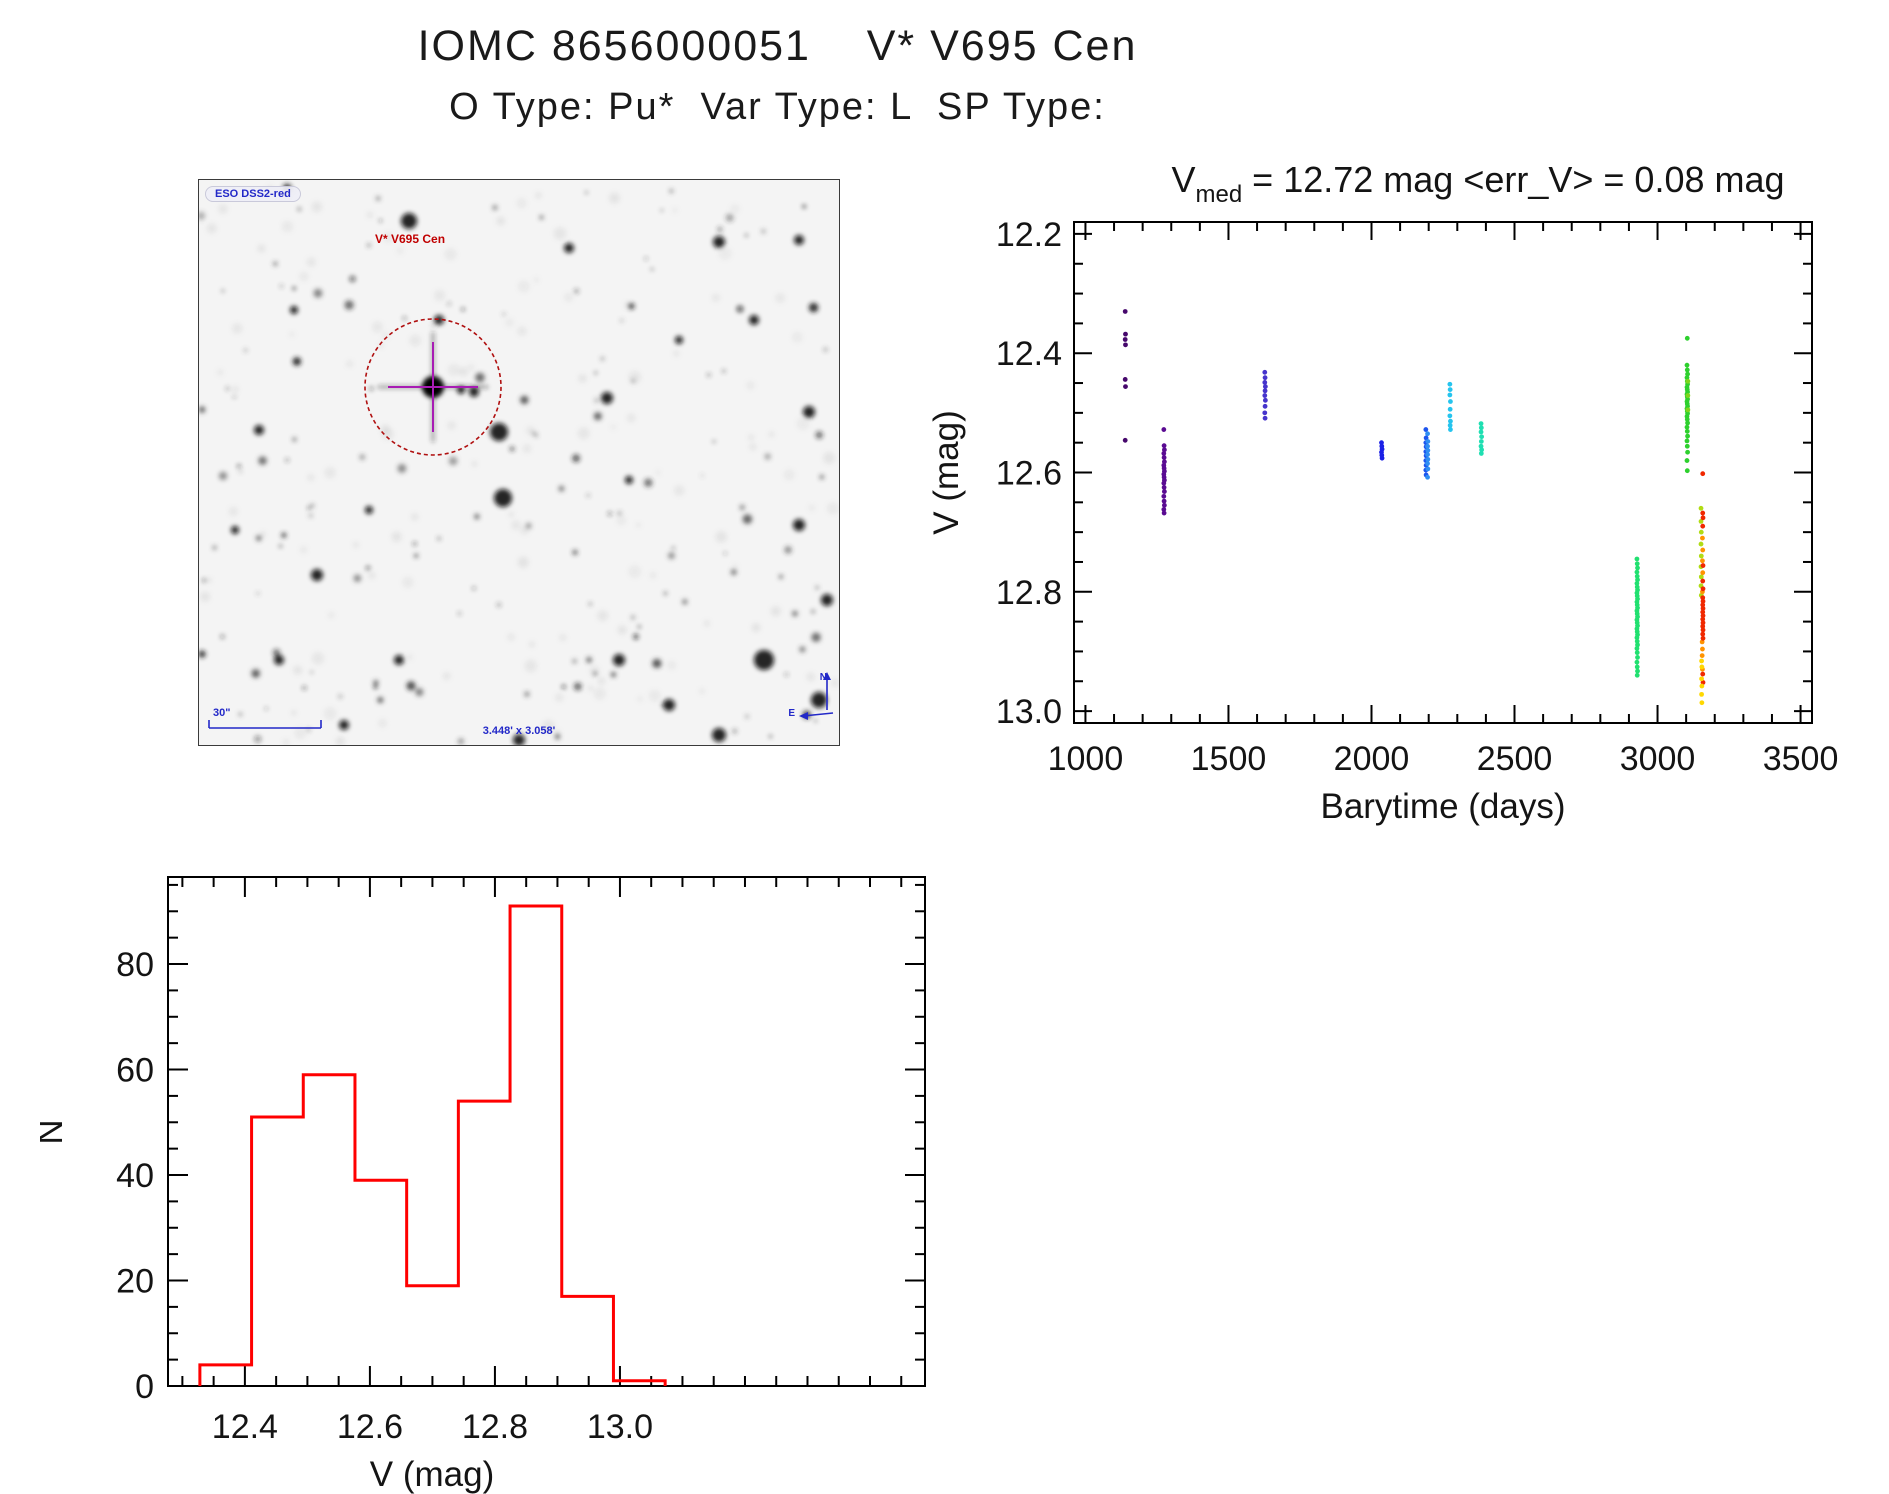 The width and height of the screenshot is (1889, 1494). Describe the element at coordinates (410, 239) in the screenshot. I see `target-label: V* V695 Cen` at that location.